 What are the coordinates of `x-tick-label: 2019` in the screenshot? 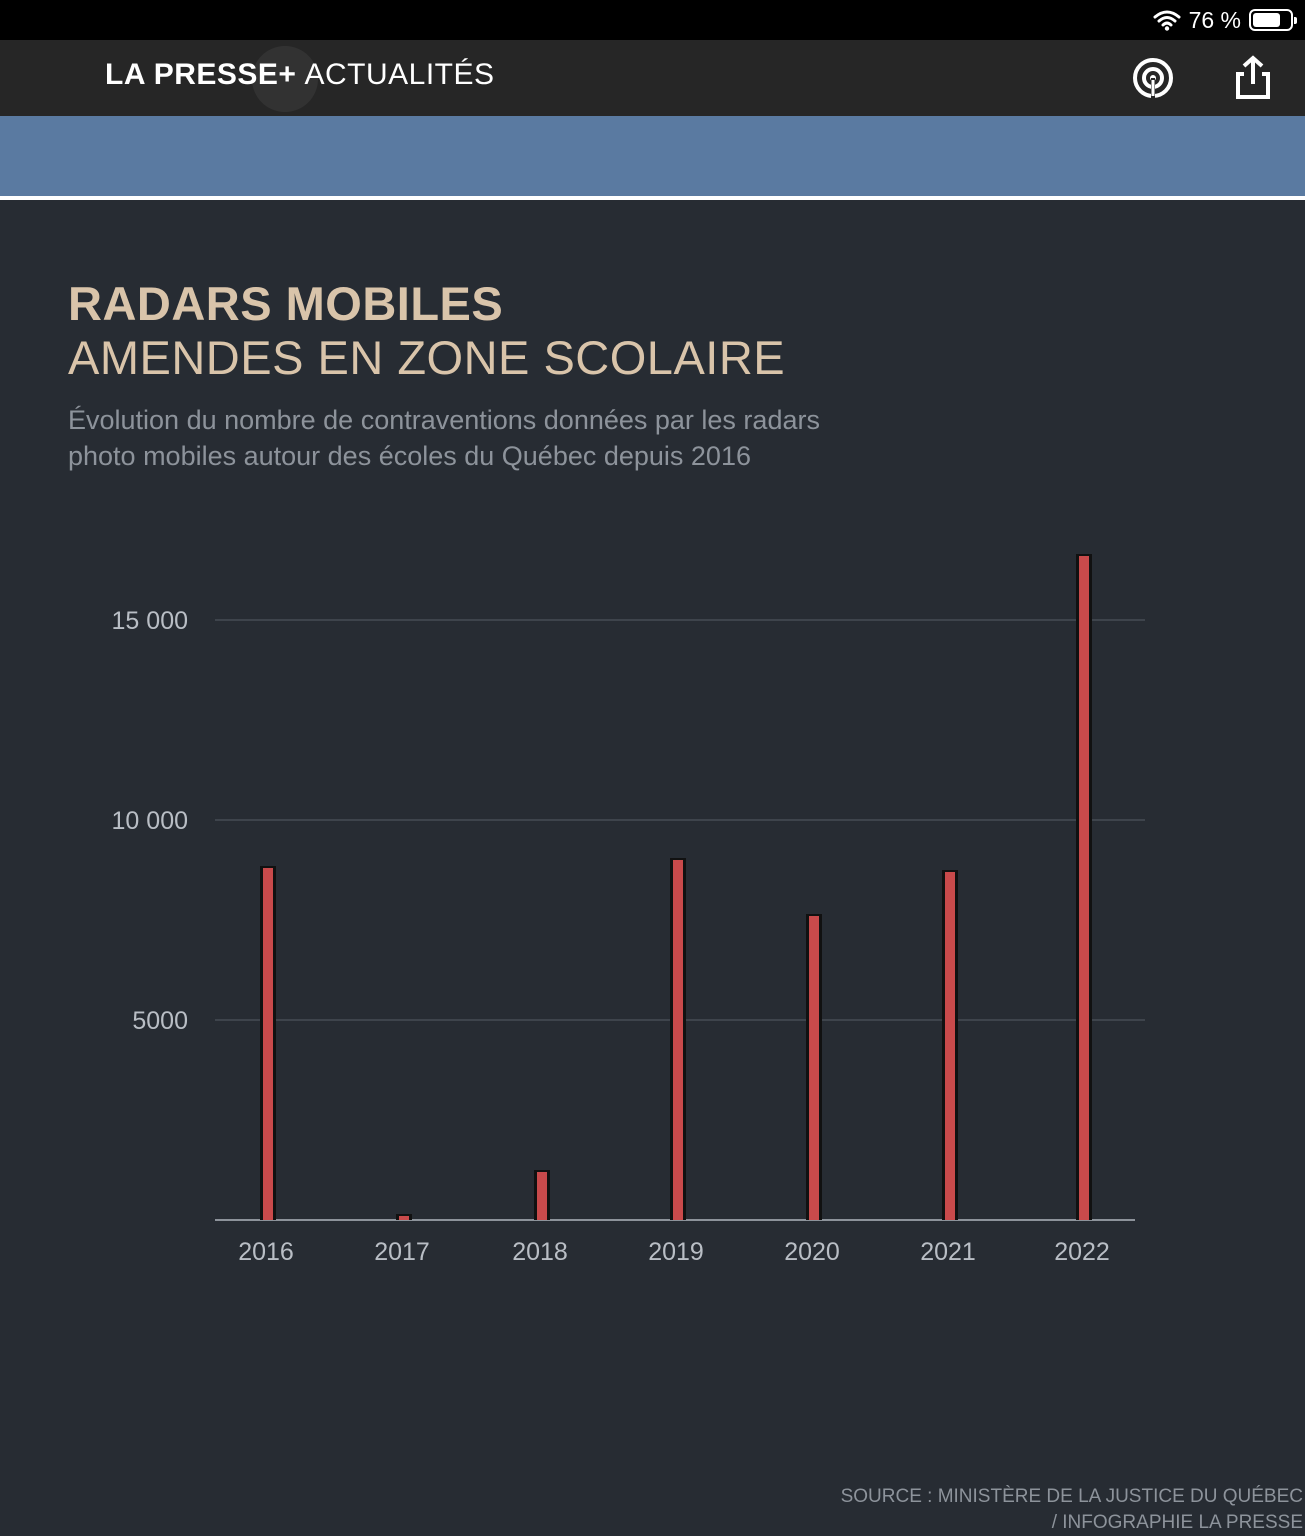 It's located at (676, 1252).